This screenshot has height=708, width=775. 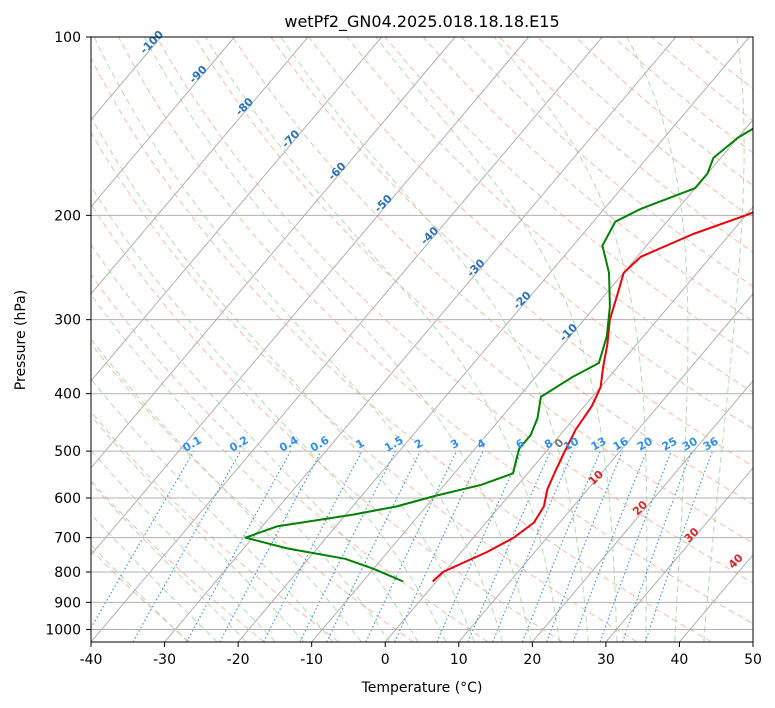 I want to click on x-tick-label: 0, so click(x=385, y=660).